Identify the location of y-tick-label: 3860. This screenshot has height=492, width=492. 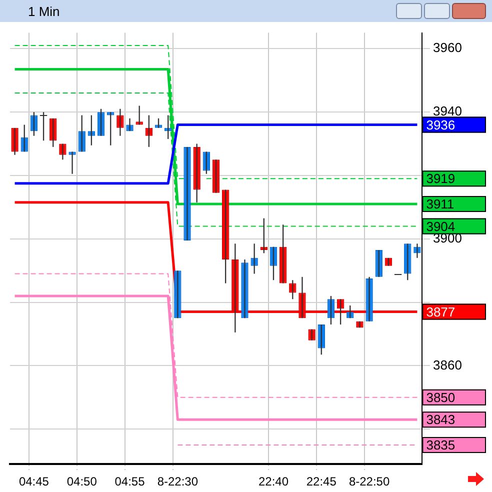
(447, 364).